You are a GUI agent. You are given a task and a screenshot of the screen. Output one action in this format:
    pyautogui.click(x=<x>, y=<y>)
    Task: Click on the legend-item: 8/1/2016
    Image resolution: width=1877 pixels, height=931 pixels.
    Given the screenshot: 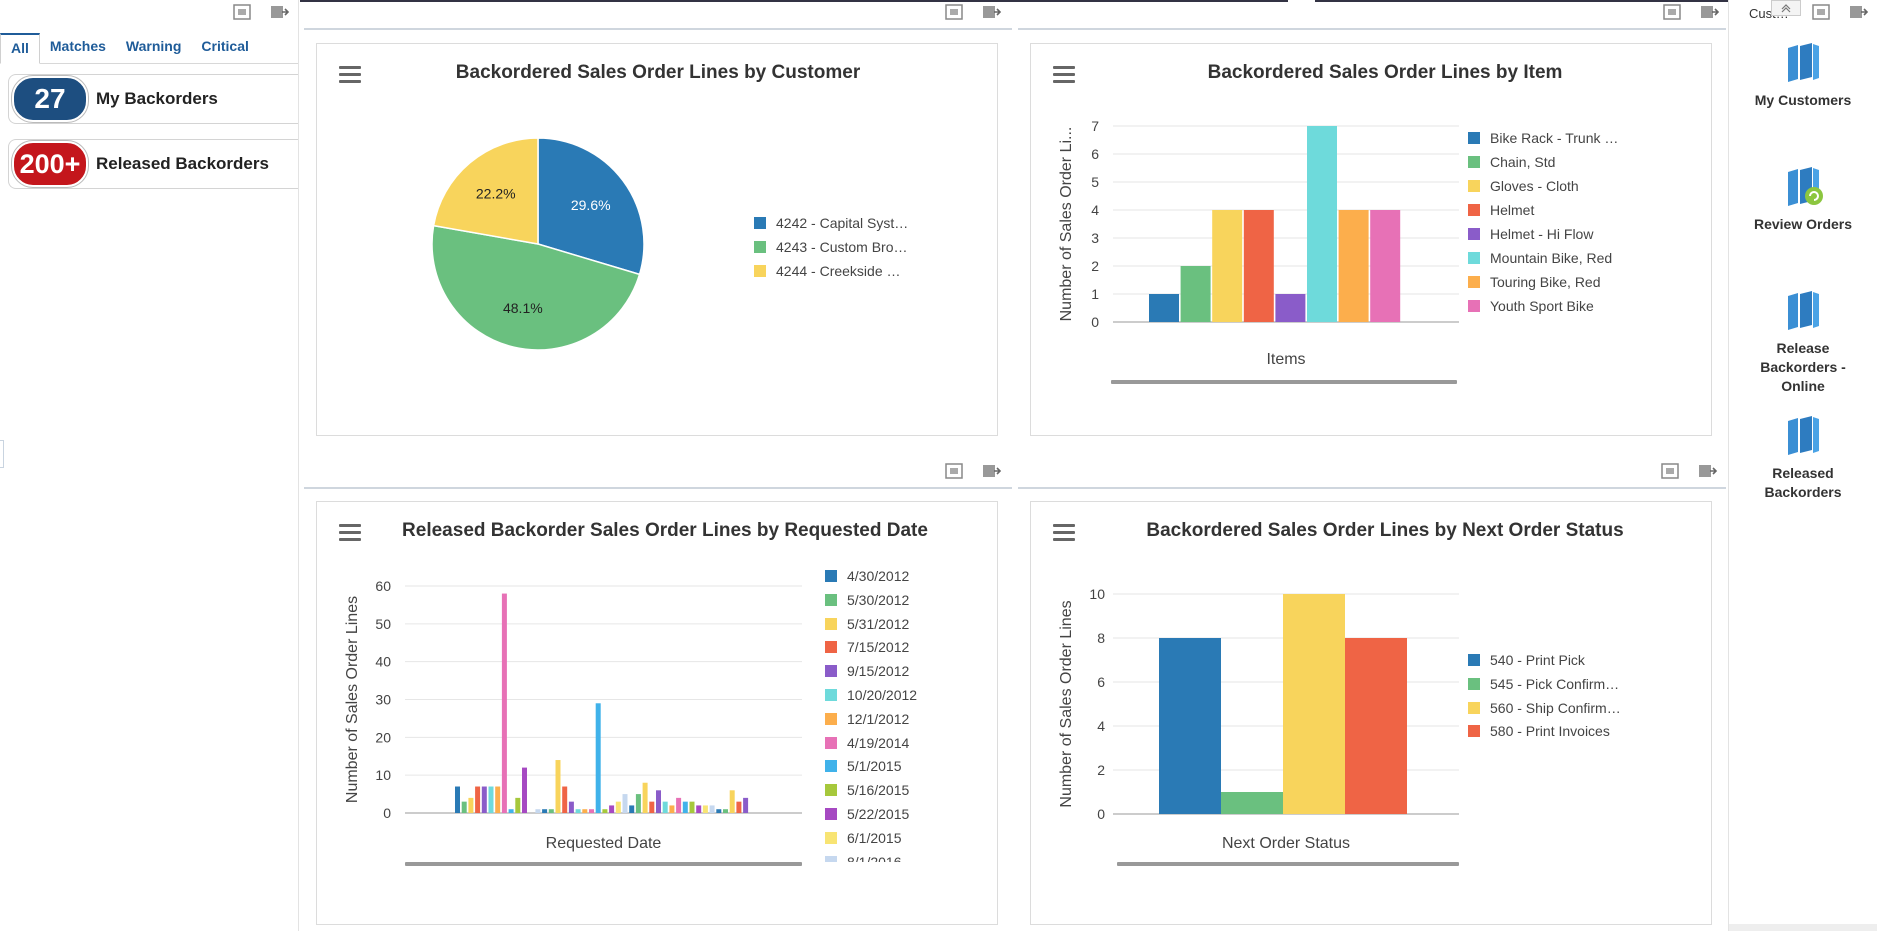 What is the action you would take?
    pyautogui.click(x=863, y=858)
    